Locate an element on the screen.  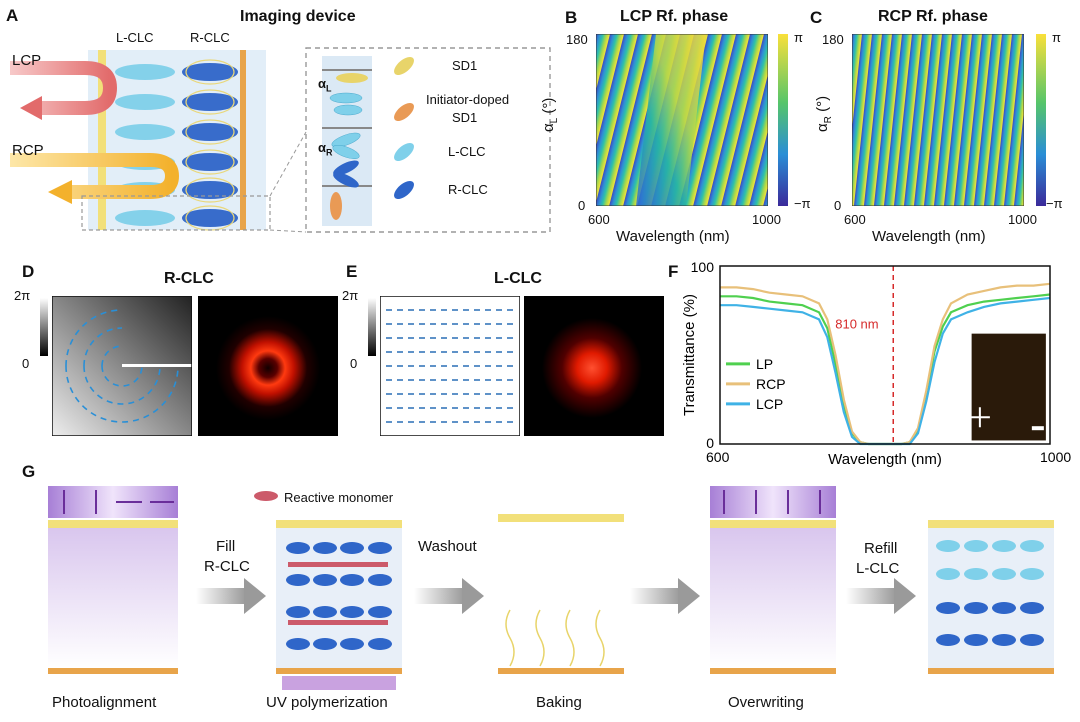
x-tick-600: 600 is located at coordinates (718, 457).